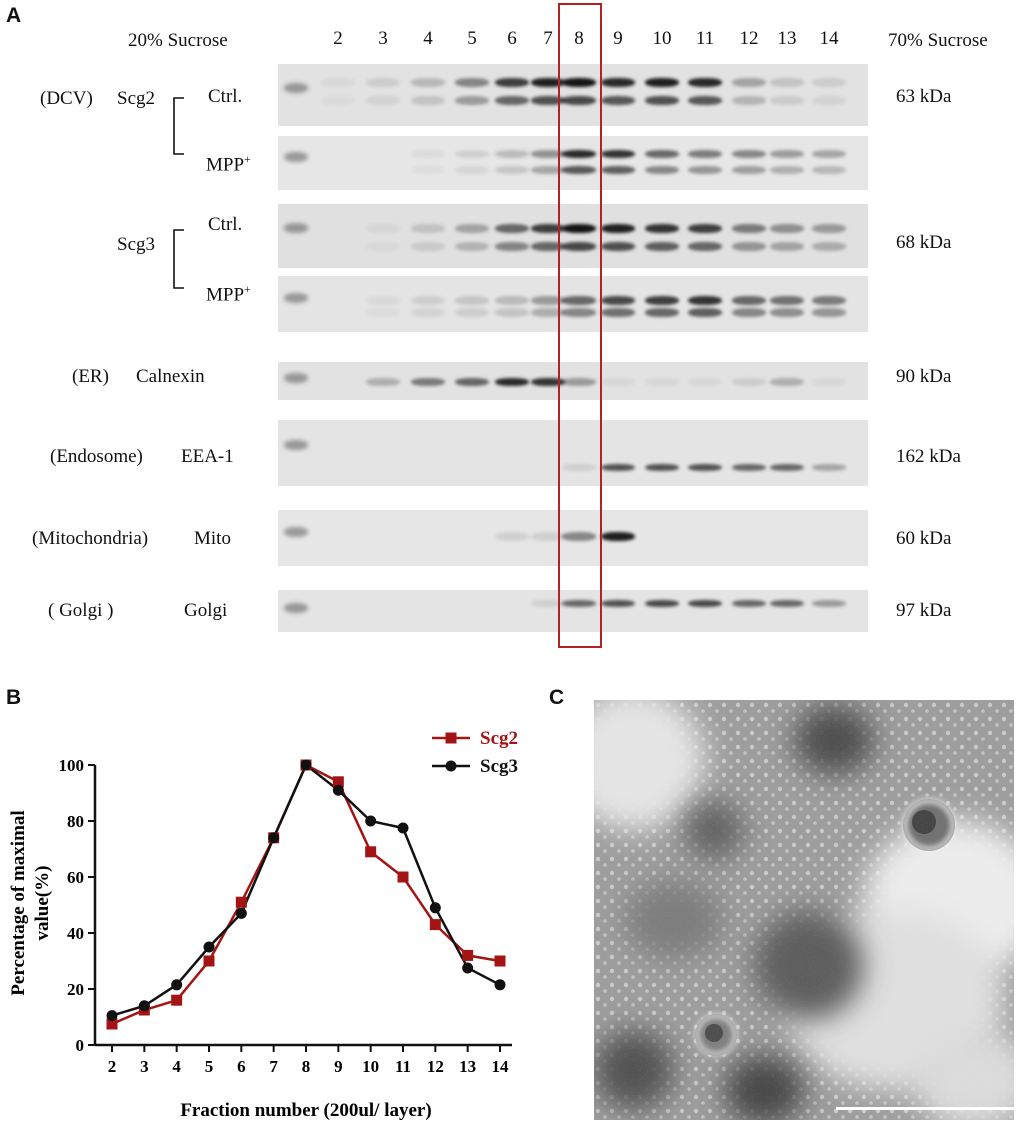  I want to click on blot-scg2-ctrl, so click(573, 95).